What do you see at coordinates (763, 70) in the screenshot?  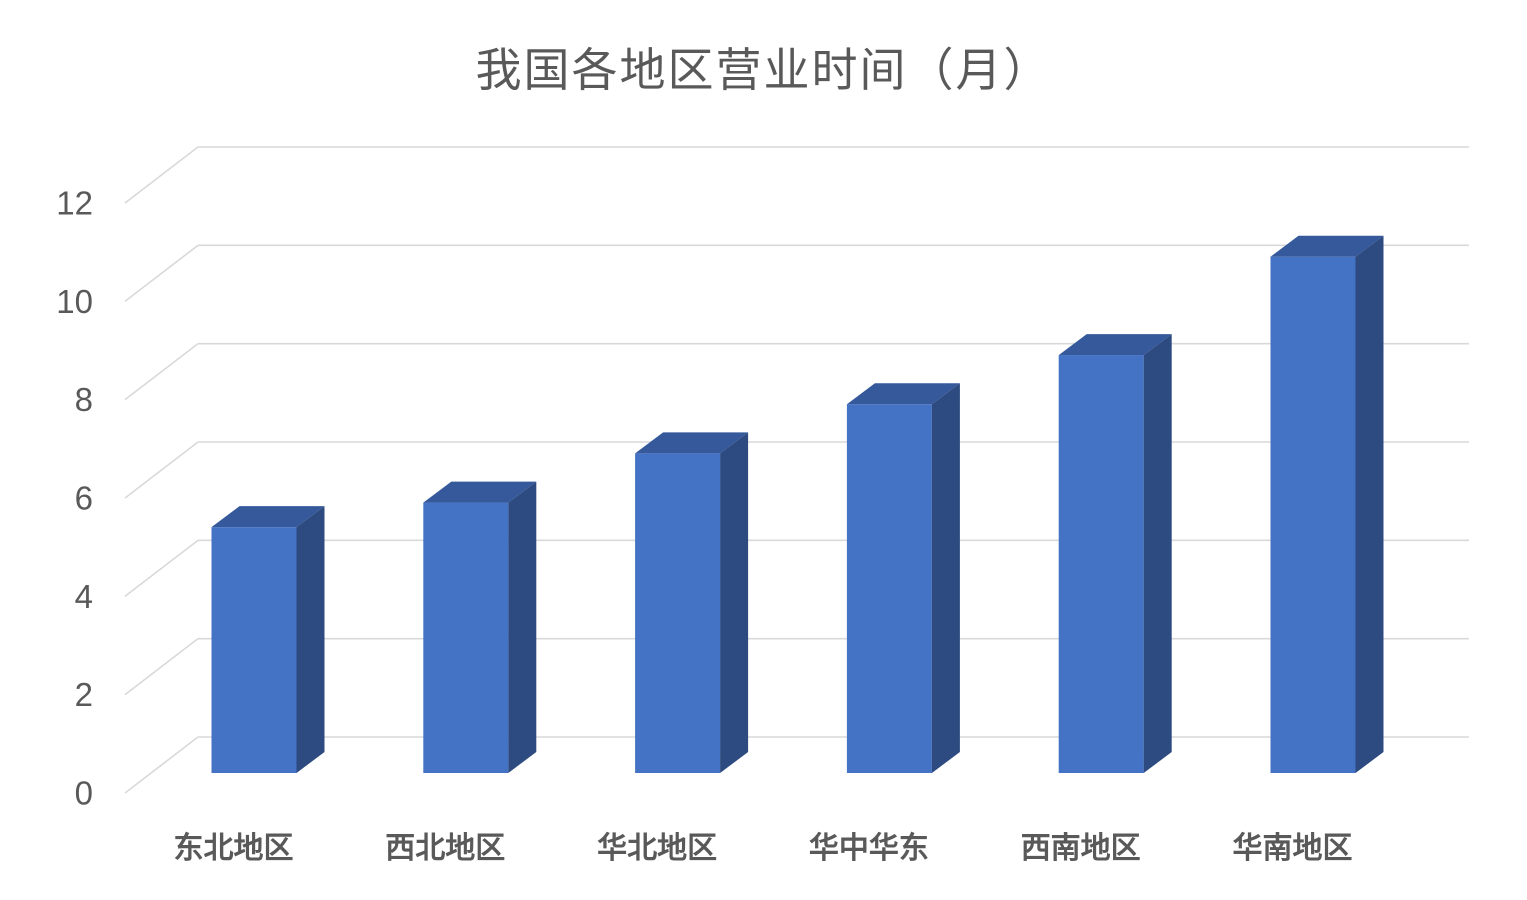 I see `chart-title: 我国各地区营业时间（月）` at bounding box center [763, 70].